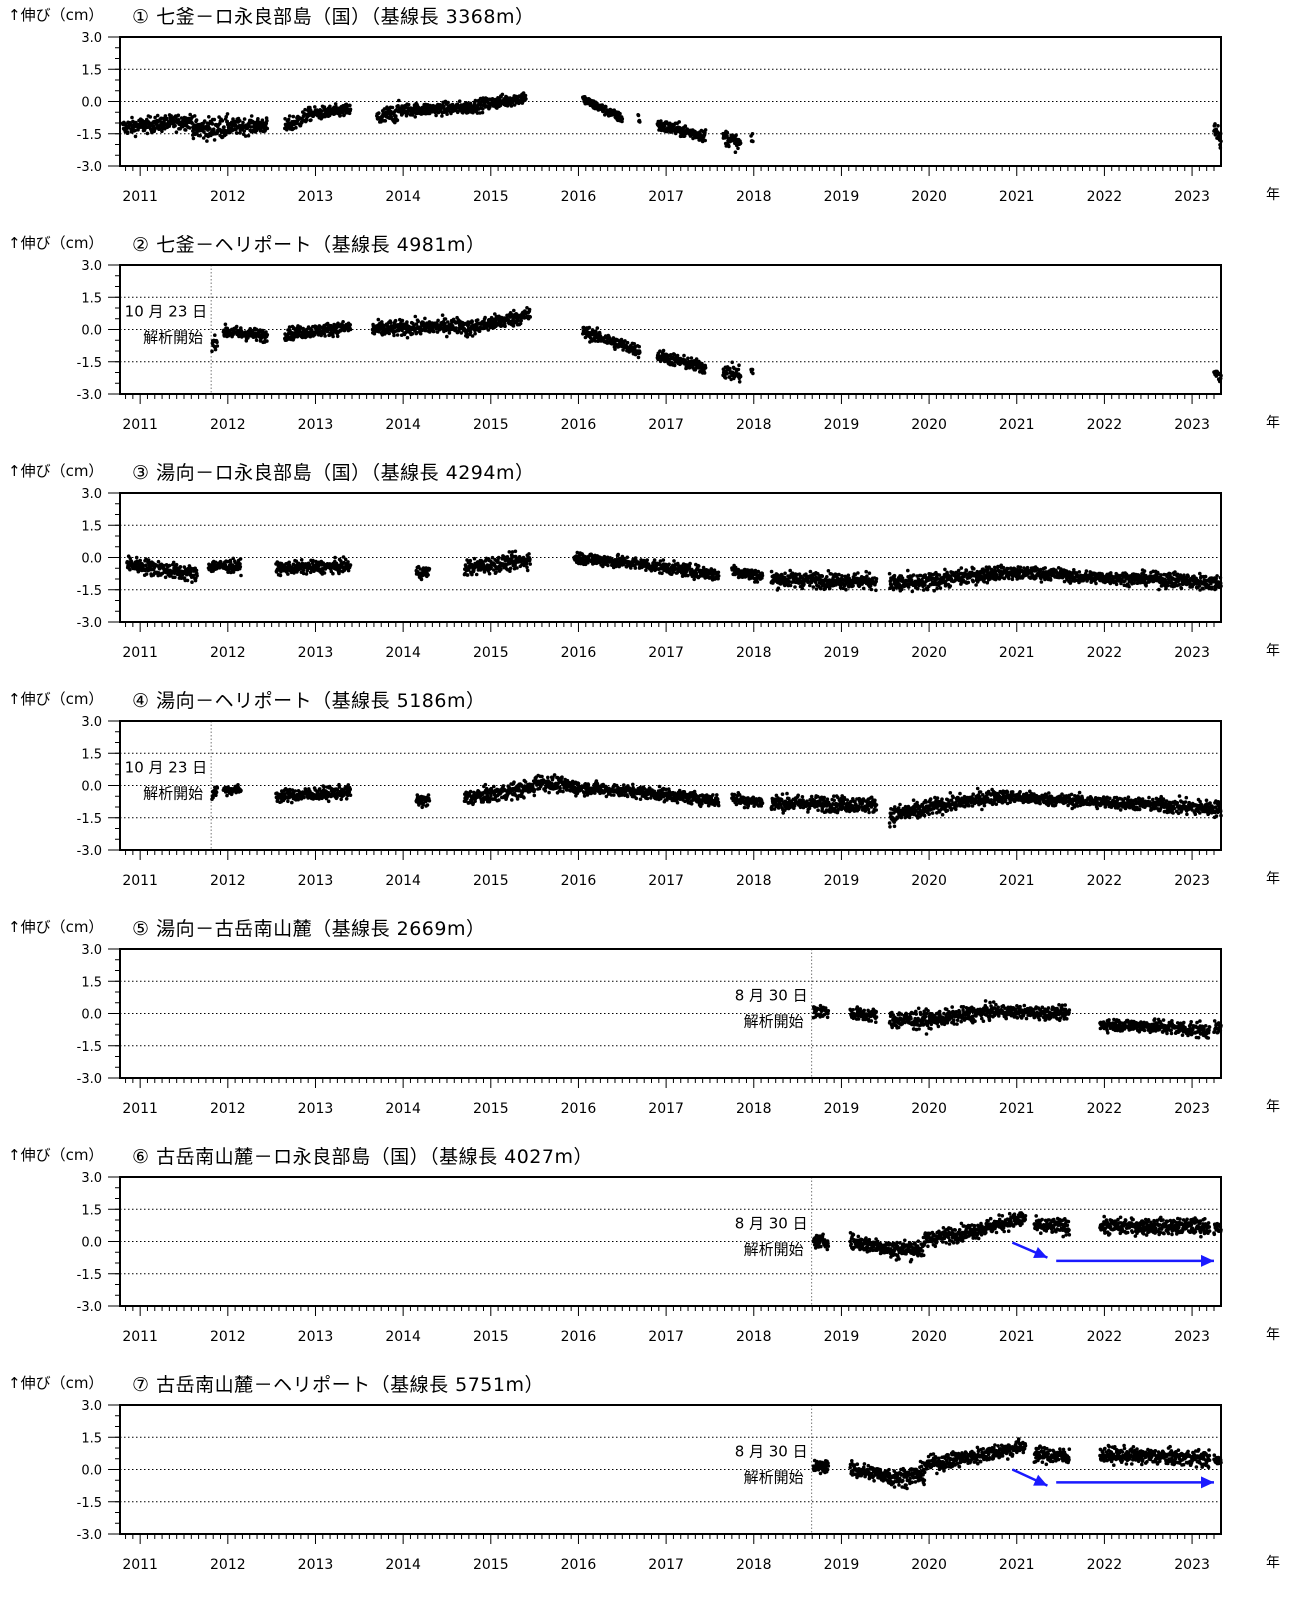 This screenshot has height=1602, width=1299. I want to click on x-tick-label: 2023, so click(1192, 425).